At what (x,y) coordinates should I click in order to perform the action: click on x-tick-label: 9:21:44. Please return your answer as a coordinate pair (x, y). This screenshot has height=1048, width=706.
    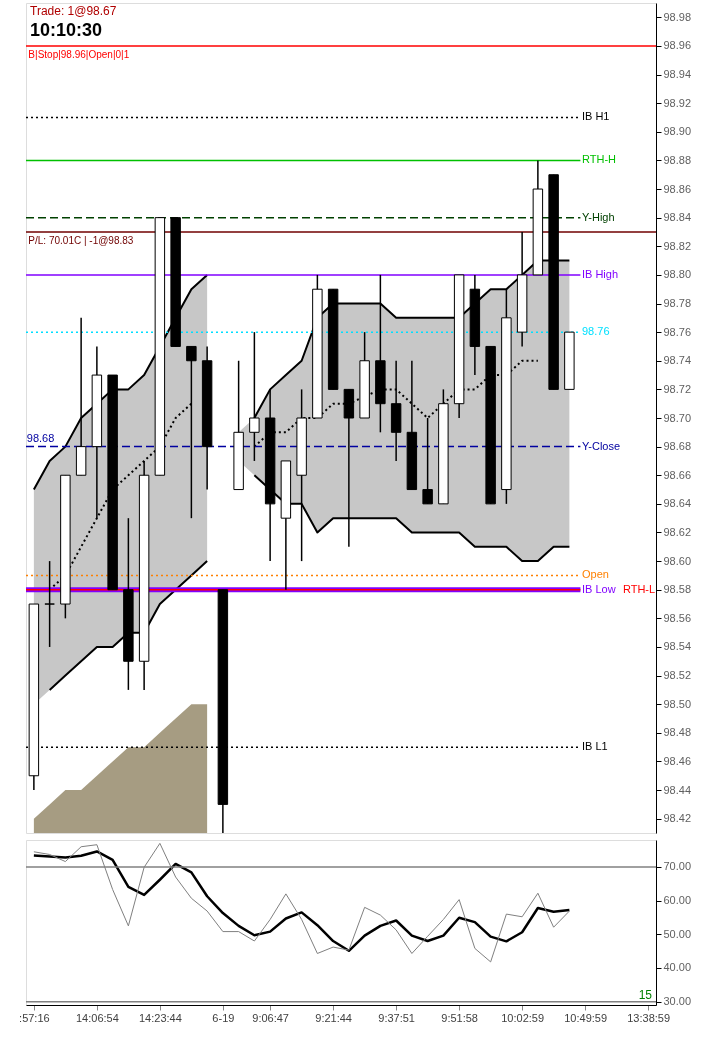
    Looking at the image, I should click on (333, 1017).